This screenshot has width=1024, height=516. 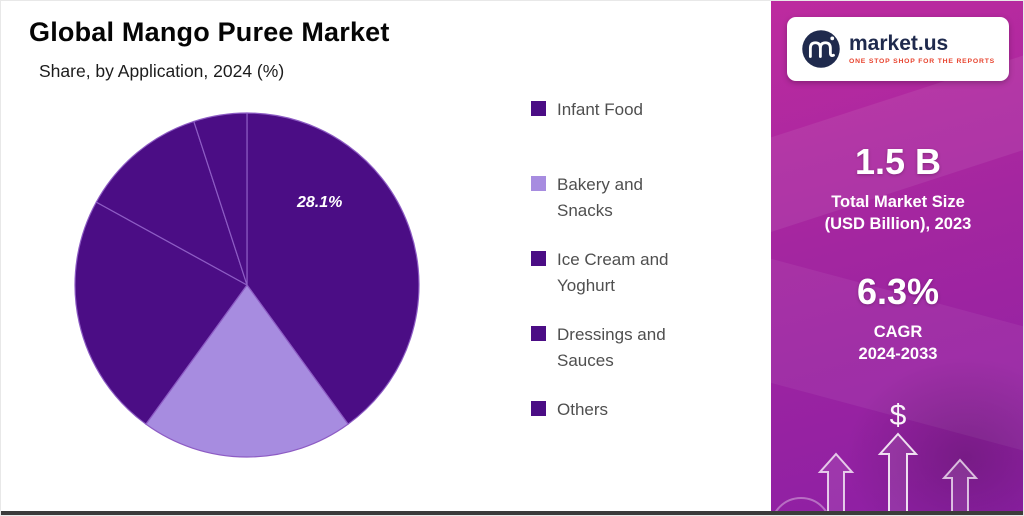 I want to click on legend-label: Others, so click(x=583, y=409).